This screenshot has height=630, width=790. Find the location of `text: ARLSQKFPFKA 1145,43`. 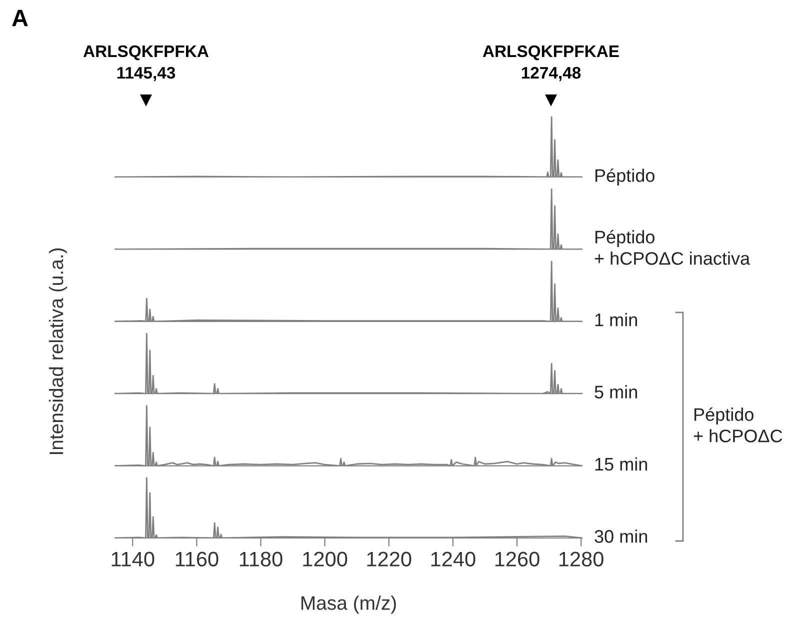

text: ARLSQKFPFKA 1145,43 is located at coordinates (146, 63).